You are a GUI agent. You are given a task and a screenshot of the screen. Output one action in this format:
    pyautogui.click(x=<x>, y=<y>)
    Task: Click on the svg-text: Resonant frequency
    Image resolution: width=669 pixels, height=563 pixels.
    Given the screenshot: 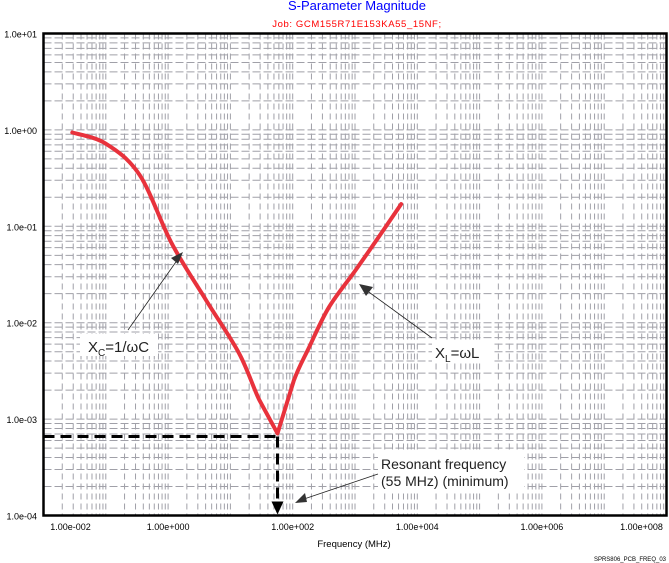 What is the action you would take?
    pyautogui.click(x=443, y=464)
    